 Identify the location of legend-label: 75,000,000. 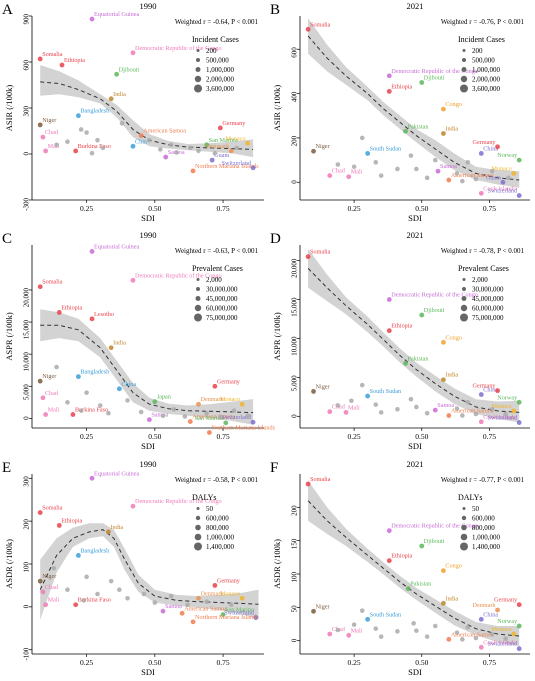
(222, 318).